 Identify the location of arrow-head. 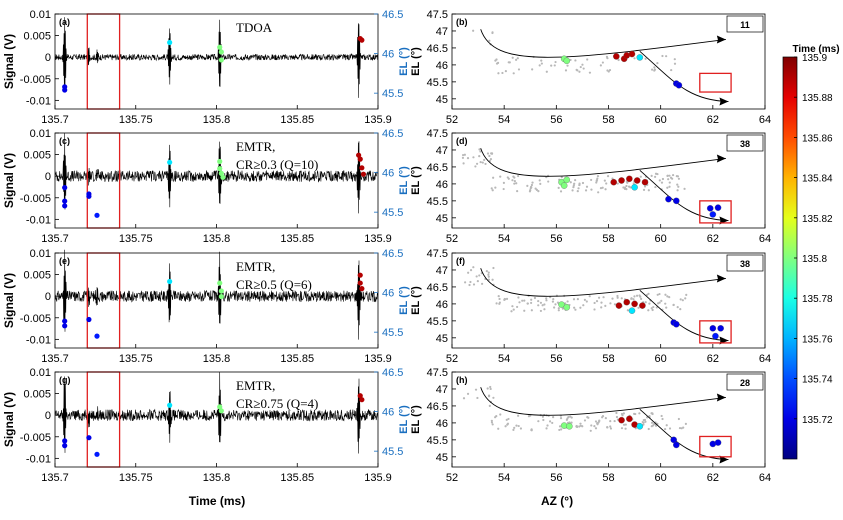
(721, 39).